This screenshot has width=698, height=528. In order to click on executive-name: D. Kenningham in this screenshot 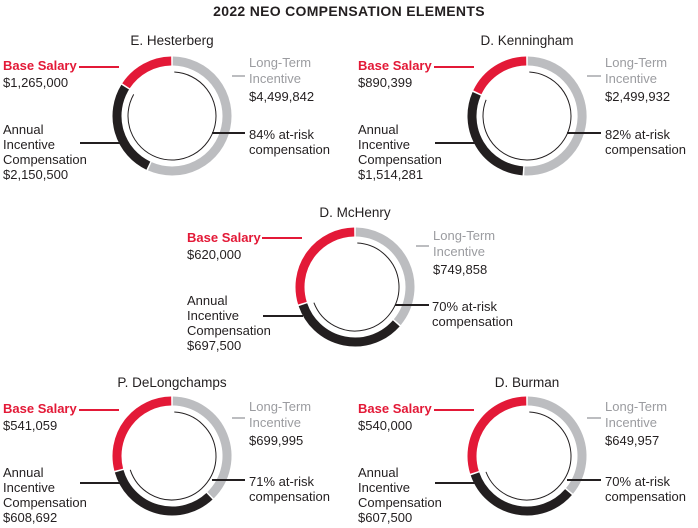, I will do `click(527, 40)`.